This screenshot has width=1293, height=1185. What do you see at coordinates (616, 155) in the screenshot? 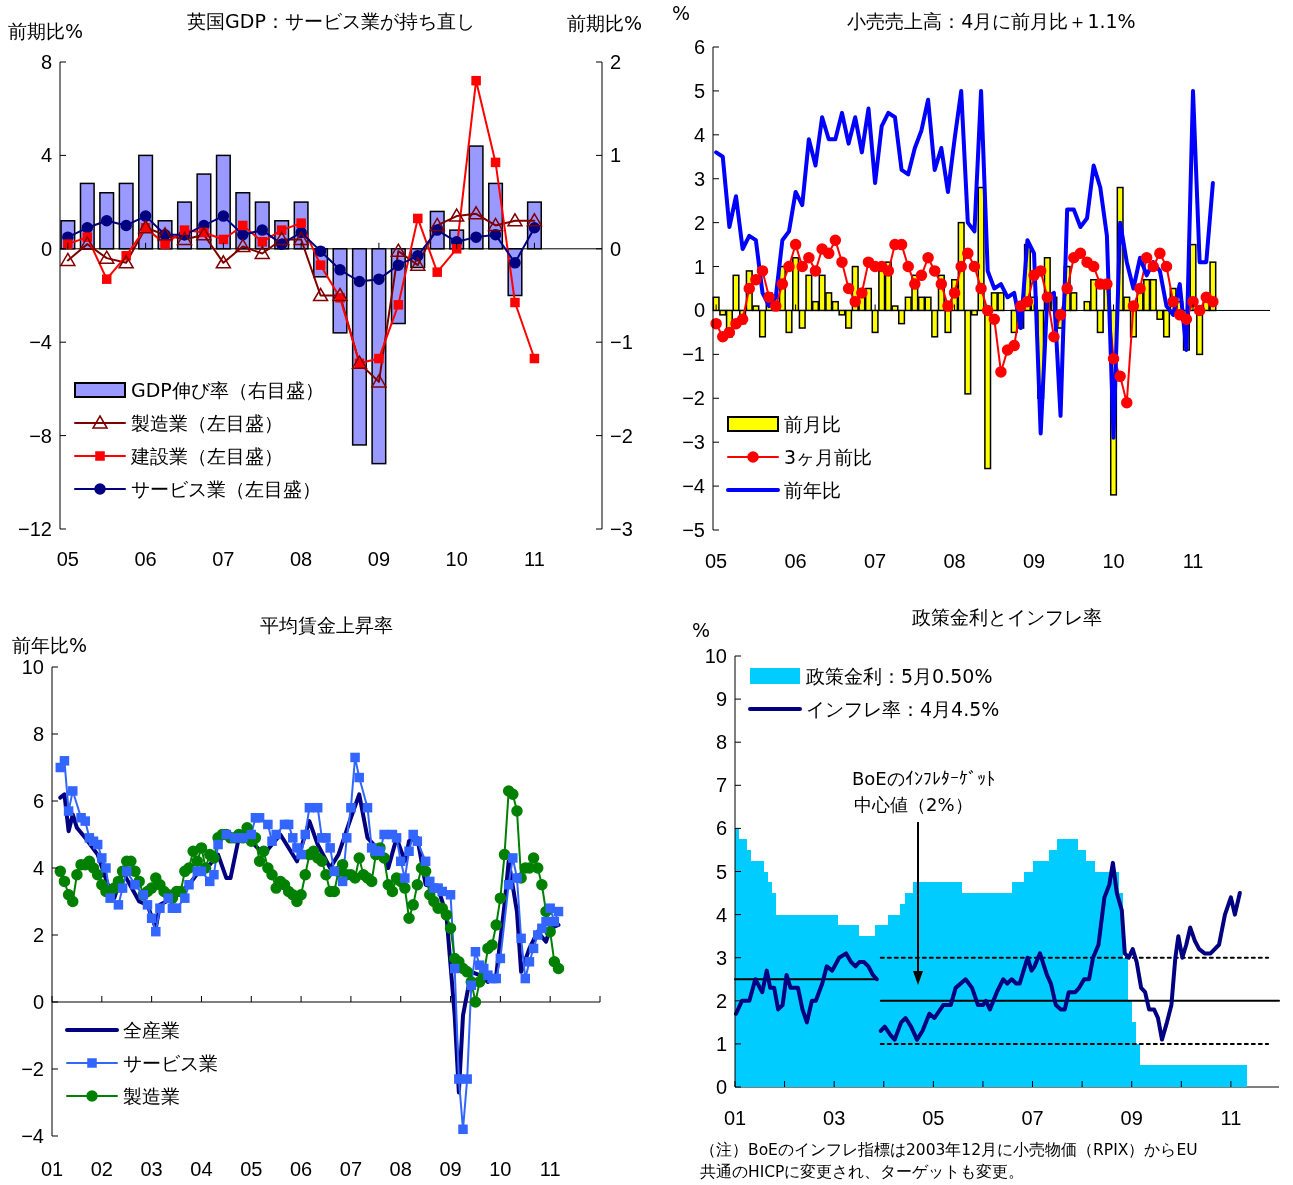
I see `y2-tick-label: 1` at bounding box center [616, 155].